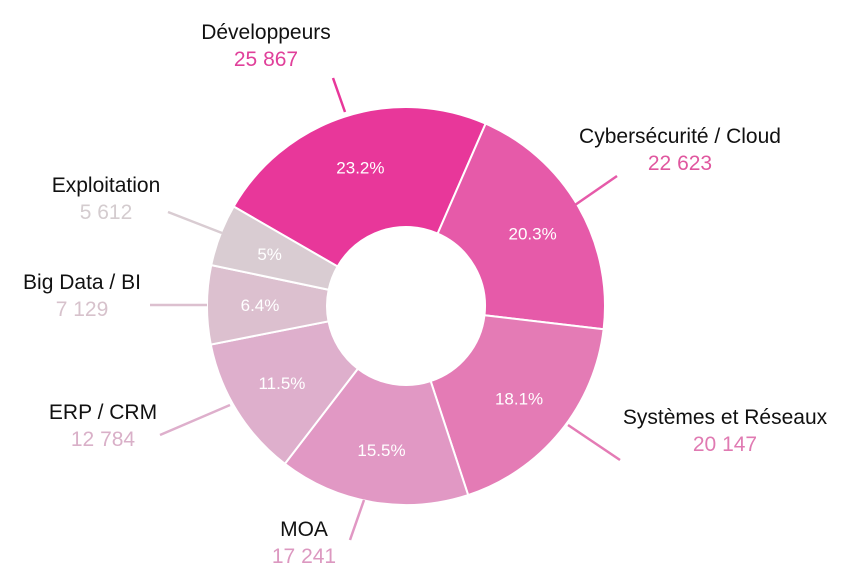 This screenshot has height=587, width=861. I want to click on slice-label: Cybersécurité / Cloud 22 623, so click(680, 151).